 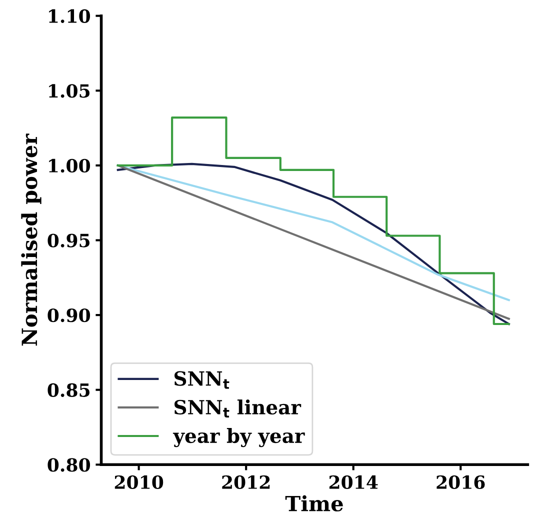 What do you see at coordinates (238, 409) in the screenshot?
I see `legend-label: SNN$_{t}$ linear` at bounding box center [238, 409].